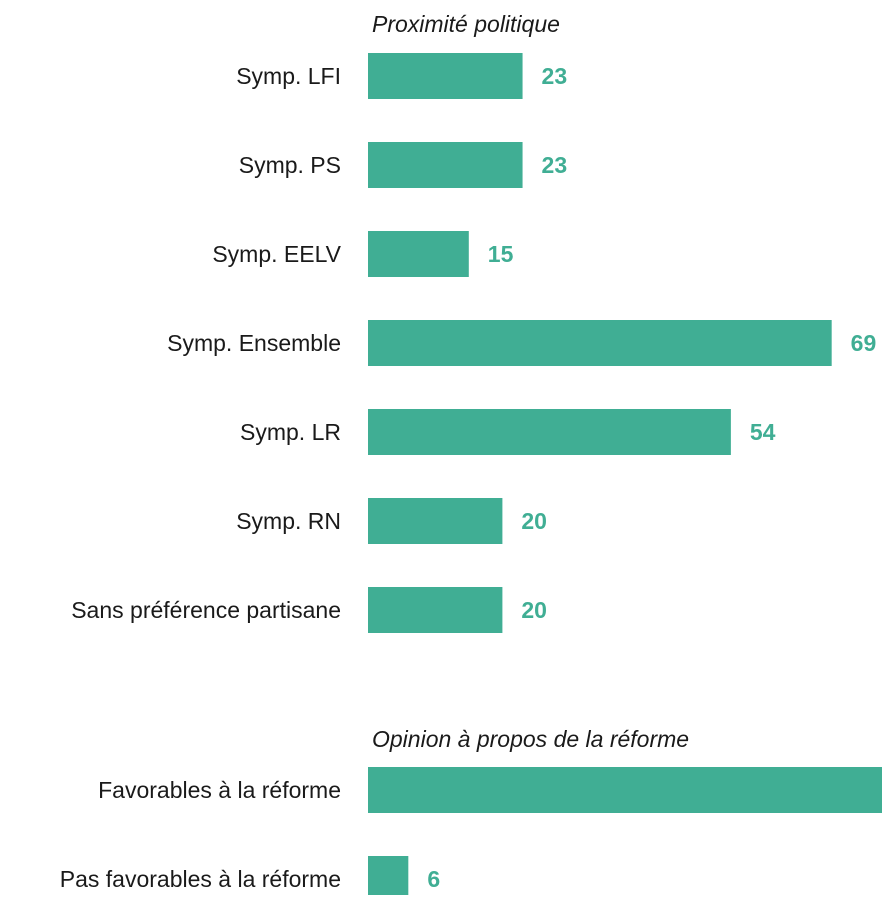  I want to click on value-label: 54, so click(763, 432).